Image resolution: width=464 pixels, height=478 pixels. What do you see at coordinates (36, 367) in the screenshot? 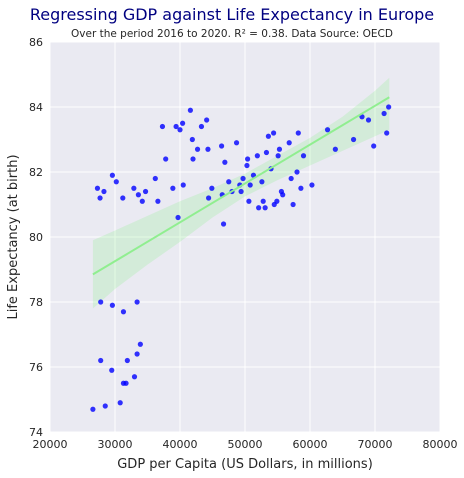
I see `y-tick-label: 76` at bounding box center [36, 367].